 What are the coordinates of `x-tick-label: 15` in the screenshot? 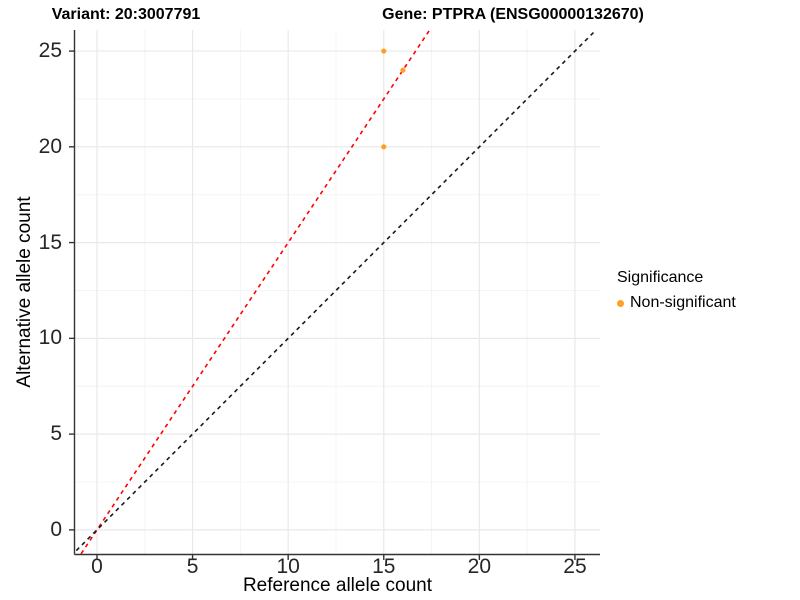 It's located at (384, 566).